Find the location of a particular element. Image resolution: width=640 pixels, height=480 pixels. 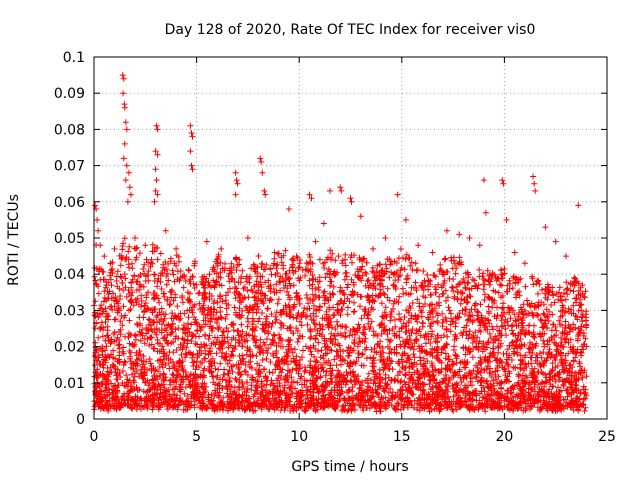

x-axis-label: GPS time / hours is located at coordinates (349, 467).